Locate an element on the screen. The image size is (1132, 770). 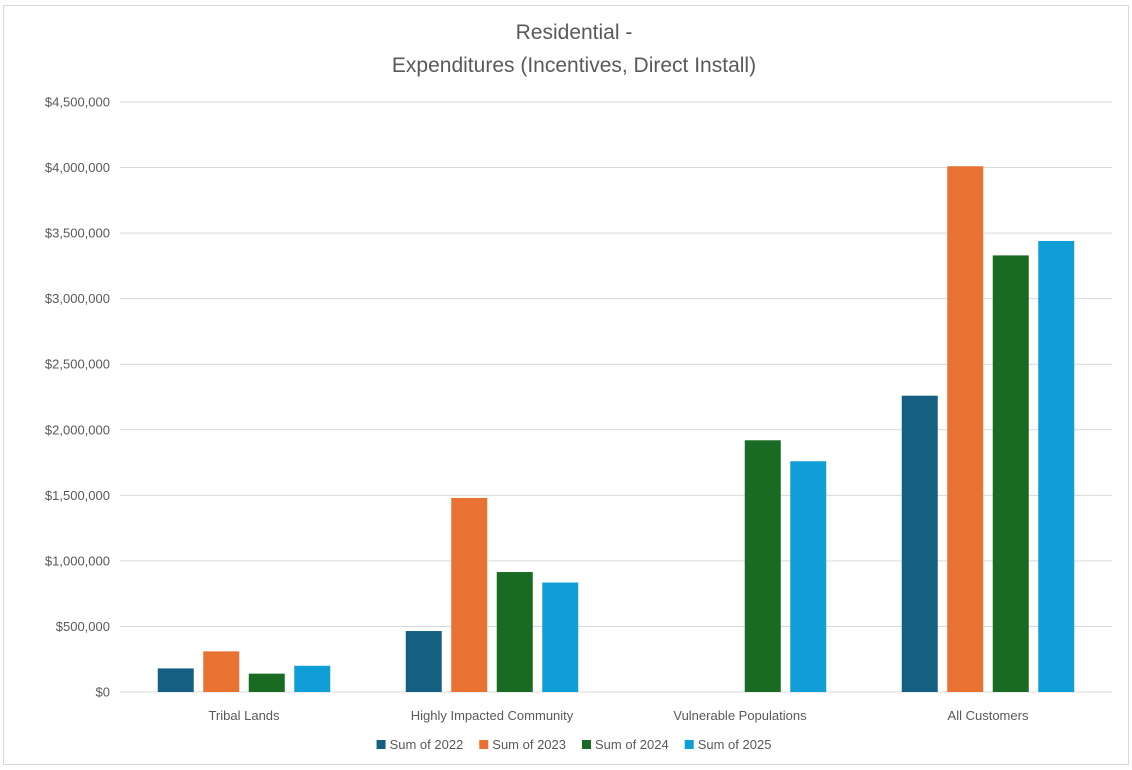
x-tick-label: Tribal Lands is located at coordinates (244, 715).